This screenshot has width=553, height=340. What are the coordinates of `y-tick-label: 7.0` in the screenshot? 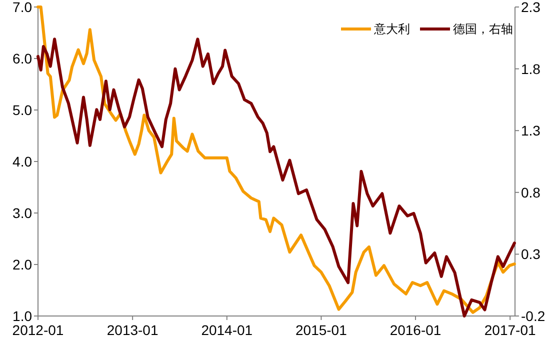 It's located at (22, 7).